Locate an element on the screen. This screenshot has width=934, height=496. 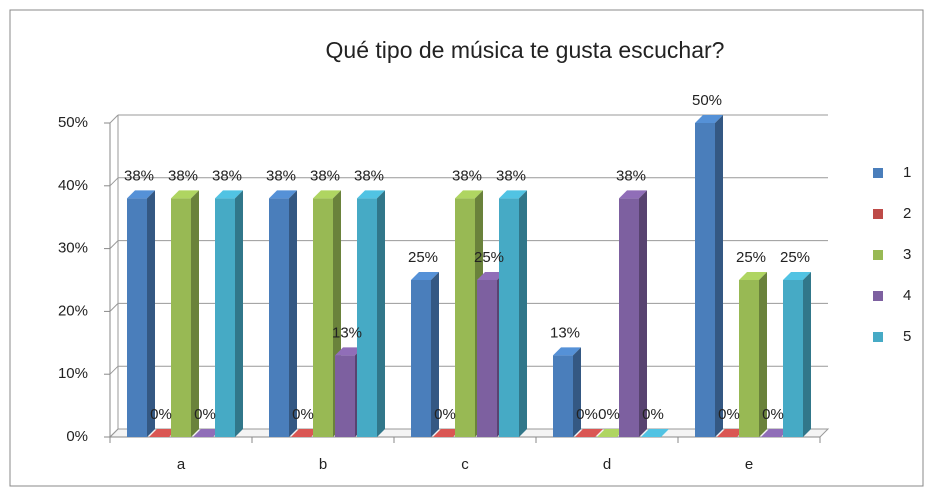
legend-label: 2 is located at coordinates (907, 213).